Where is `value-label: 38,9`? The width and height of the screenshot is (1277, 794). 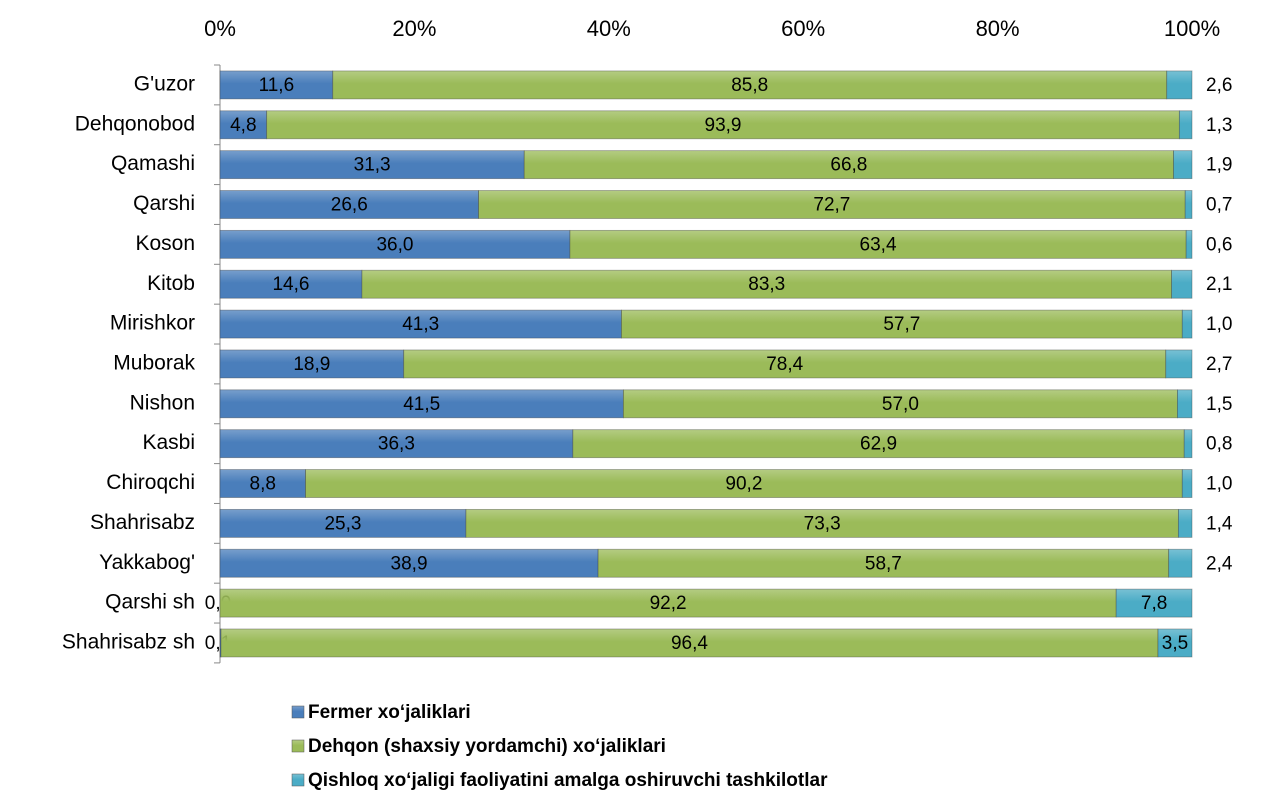 value-label: 38,9 is located at coordinates (409, 563).